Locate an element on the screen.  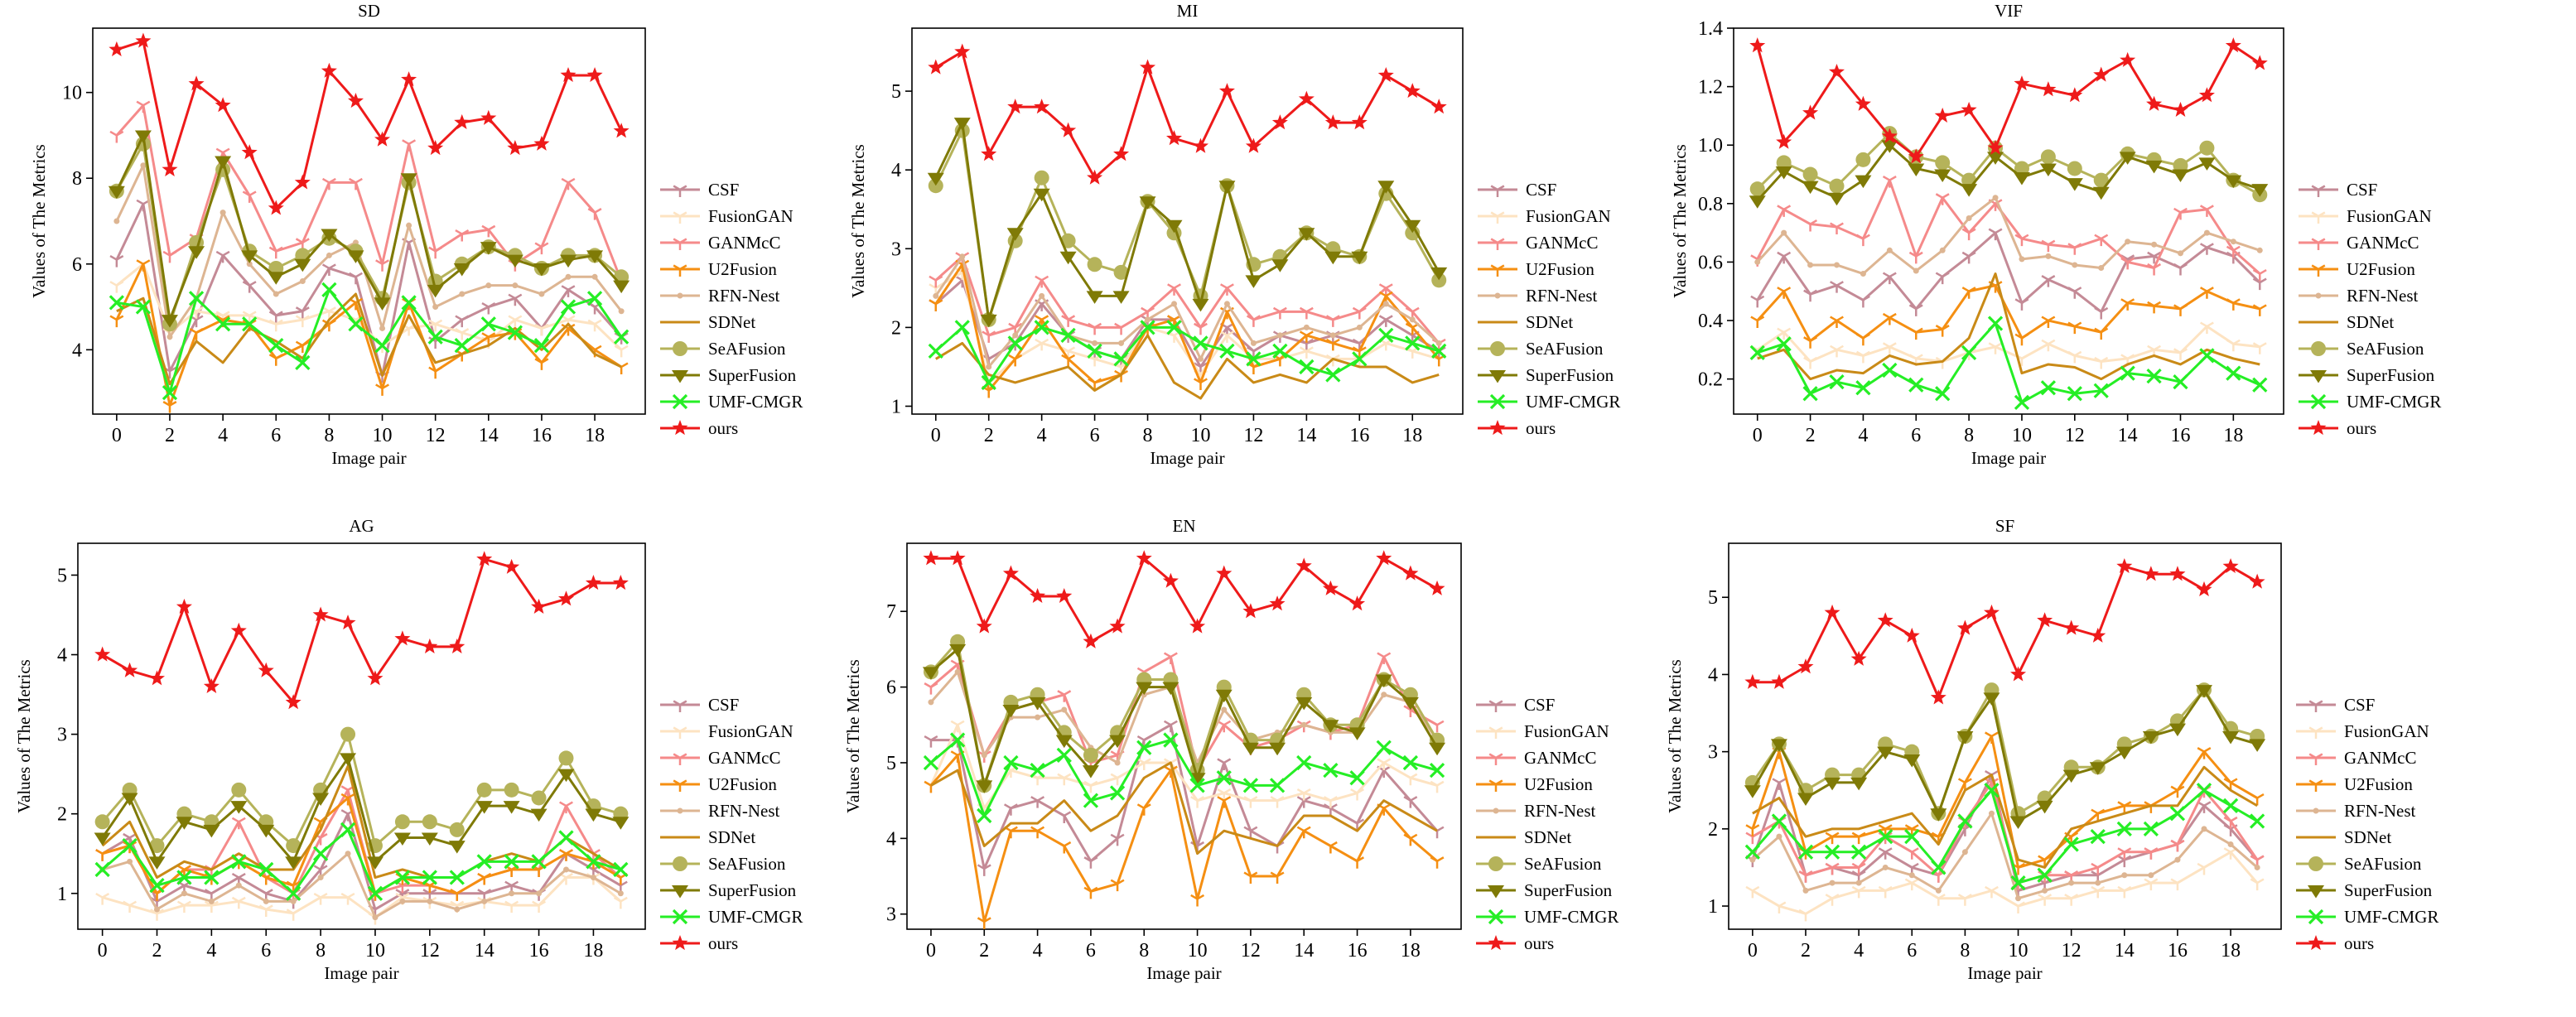
legend-label: SeAFusion is located at coordinates (2386, 349).